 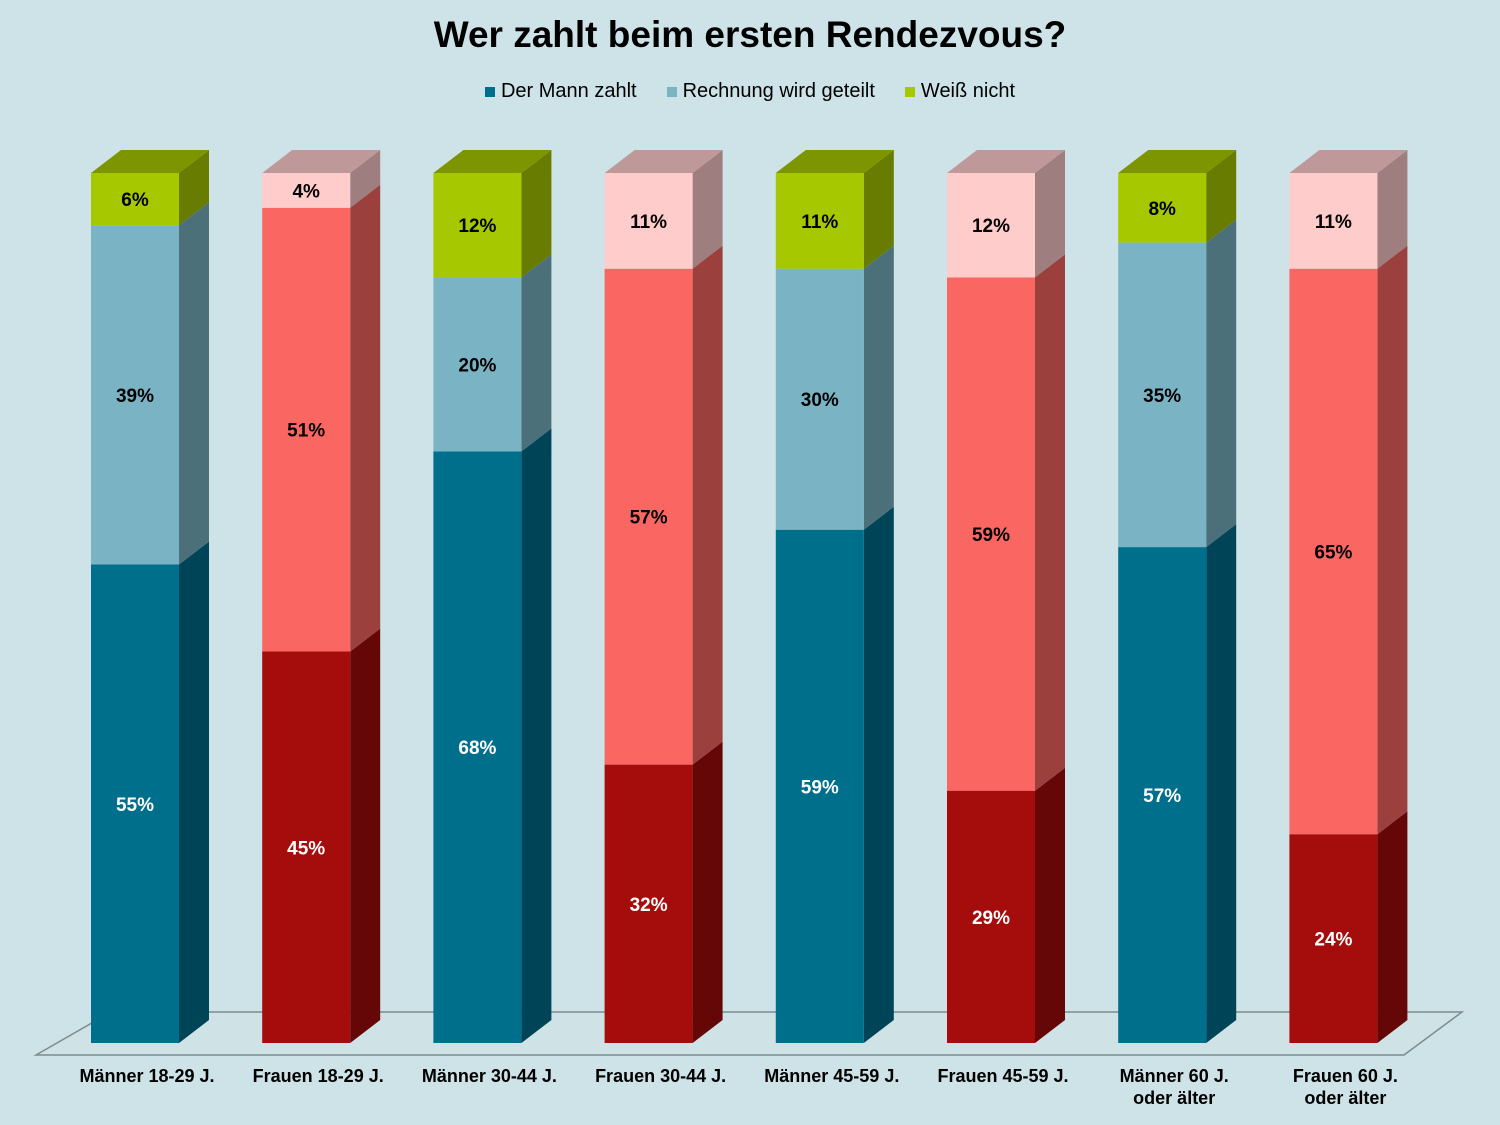 I want to click on data-label-1-2: 4%, so click(x=306, y=191).